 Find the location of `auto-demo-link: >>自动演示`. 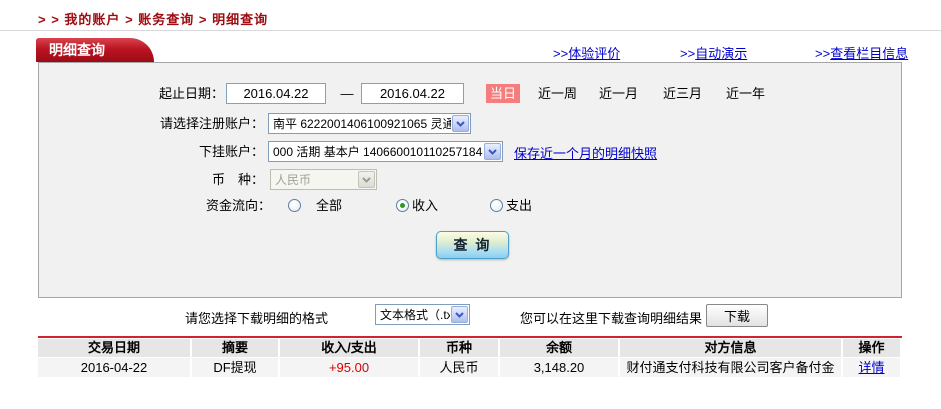

auto-demo-link: >>自动演示 is located at coordinates (713, 52).